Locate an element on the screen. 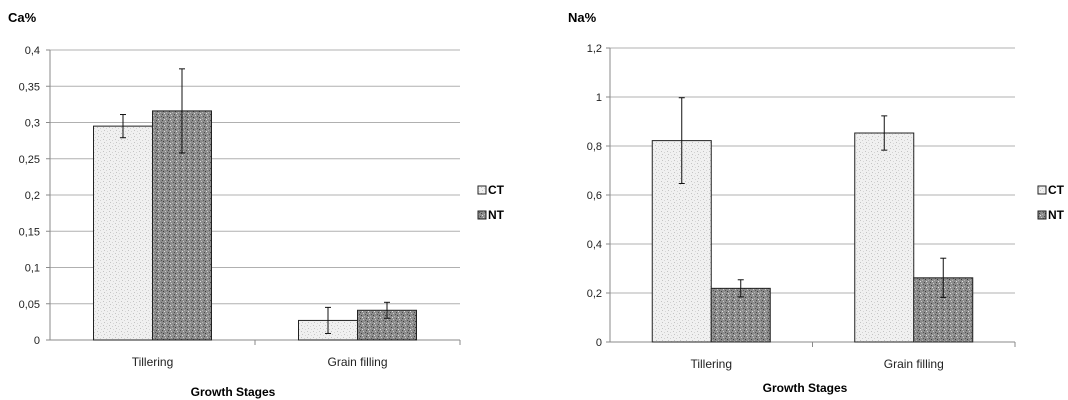 The height and width of the screenshot is (400, 1068). y-tick-label: 0,25 is located at coordinates (29, 160).